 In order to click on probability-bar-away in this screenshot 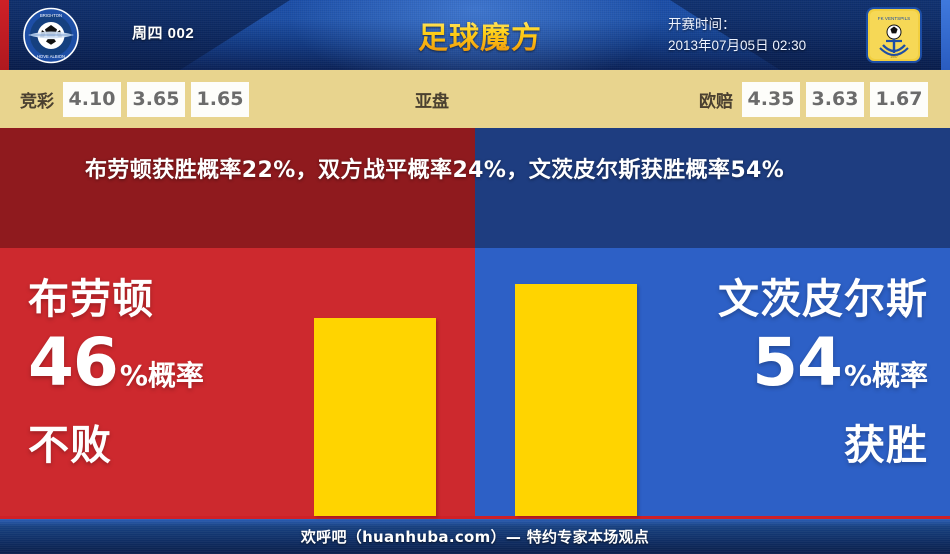, I will do `click(576, 400)`.